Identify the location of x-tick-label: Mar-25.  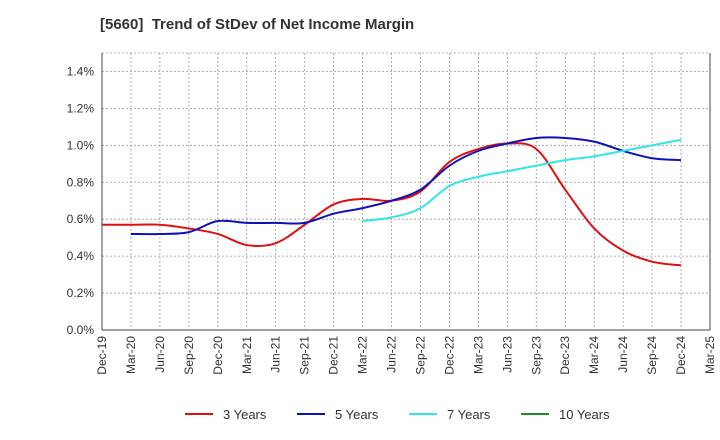
(710, 355).